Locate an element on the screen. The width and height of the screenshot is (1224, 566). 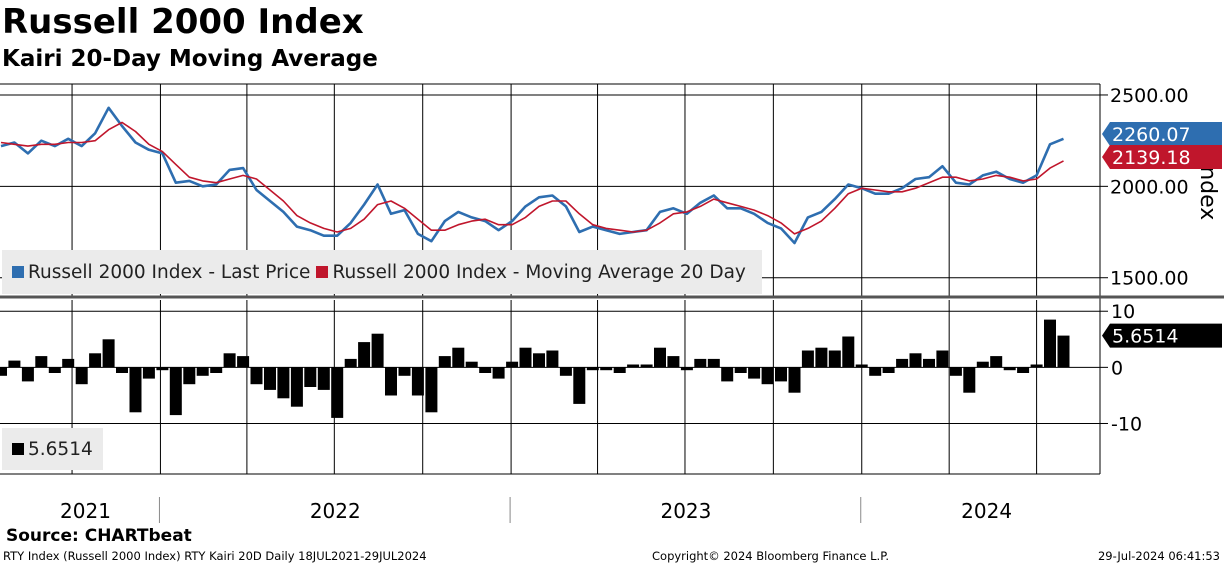
legend-label-kairi: 5.6514 is located at coordinates (60, 449).